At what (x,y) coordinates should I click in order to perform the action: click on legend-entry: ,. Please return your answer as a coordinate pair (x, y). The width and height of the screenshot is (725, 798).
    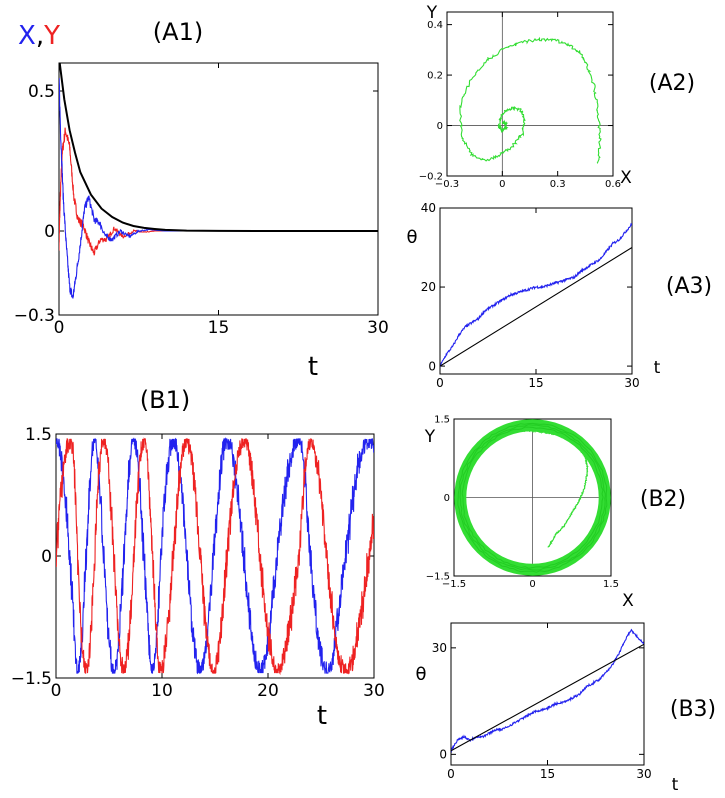
    Looking at the image, I should click on (40, 36).